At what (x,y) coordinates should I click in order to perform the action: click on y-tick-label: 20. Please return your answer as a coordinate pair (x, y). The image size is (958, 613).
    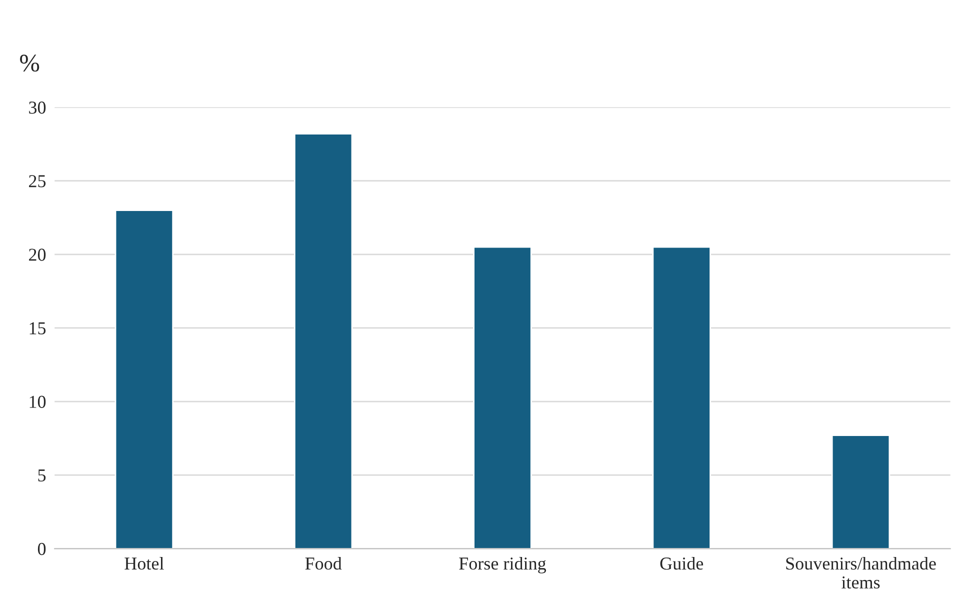
    Looking at the image, I should click on (37, 254).